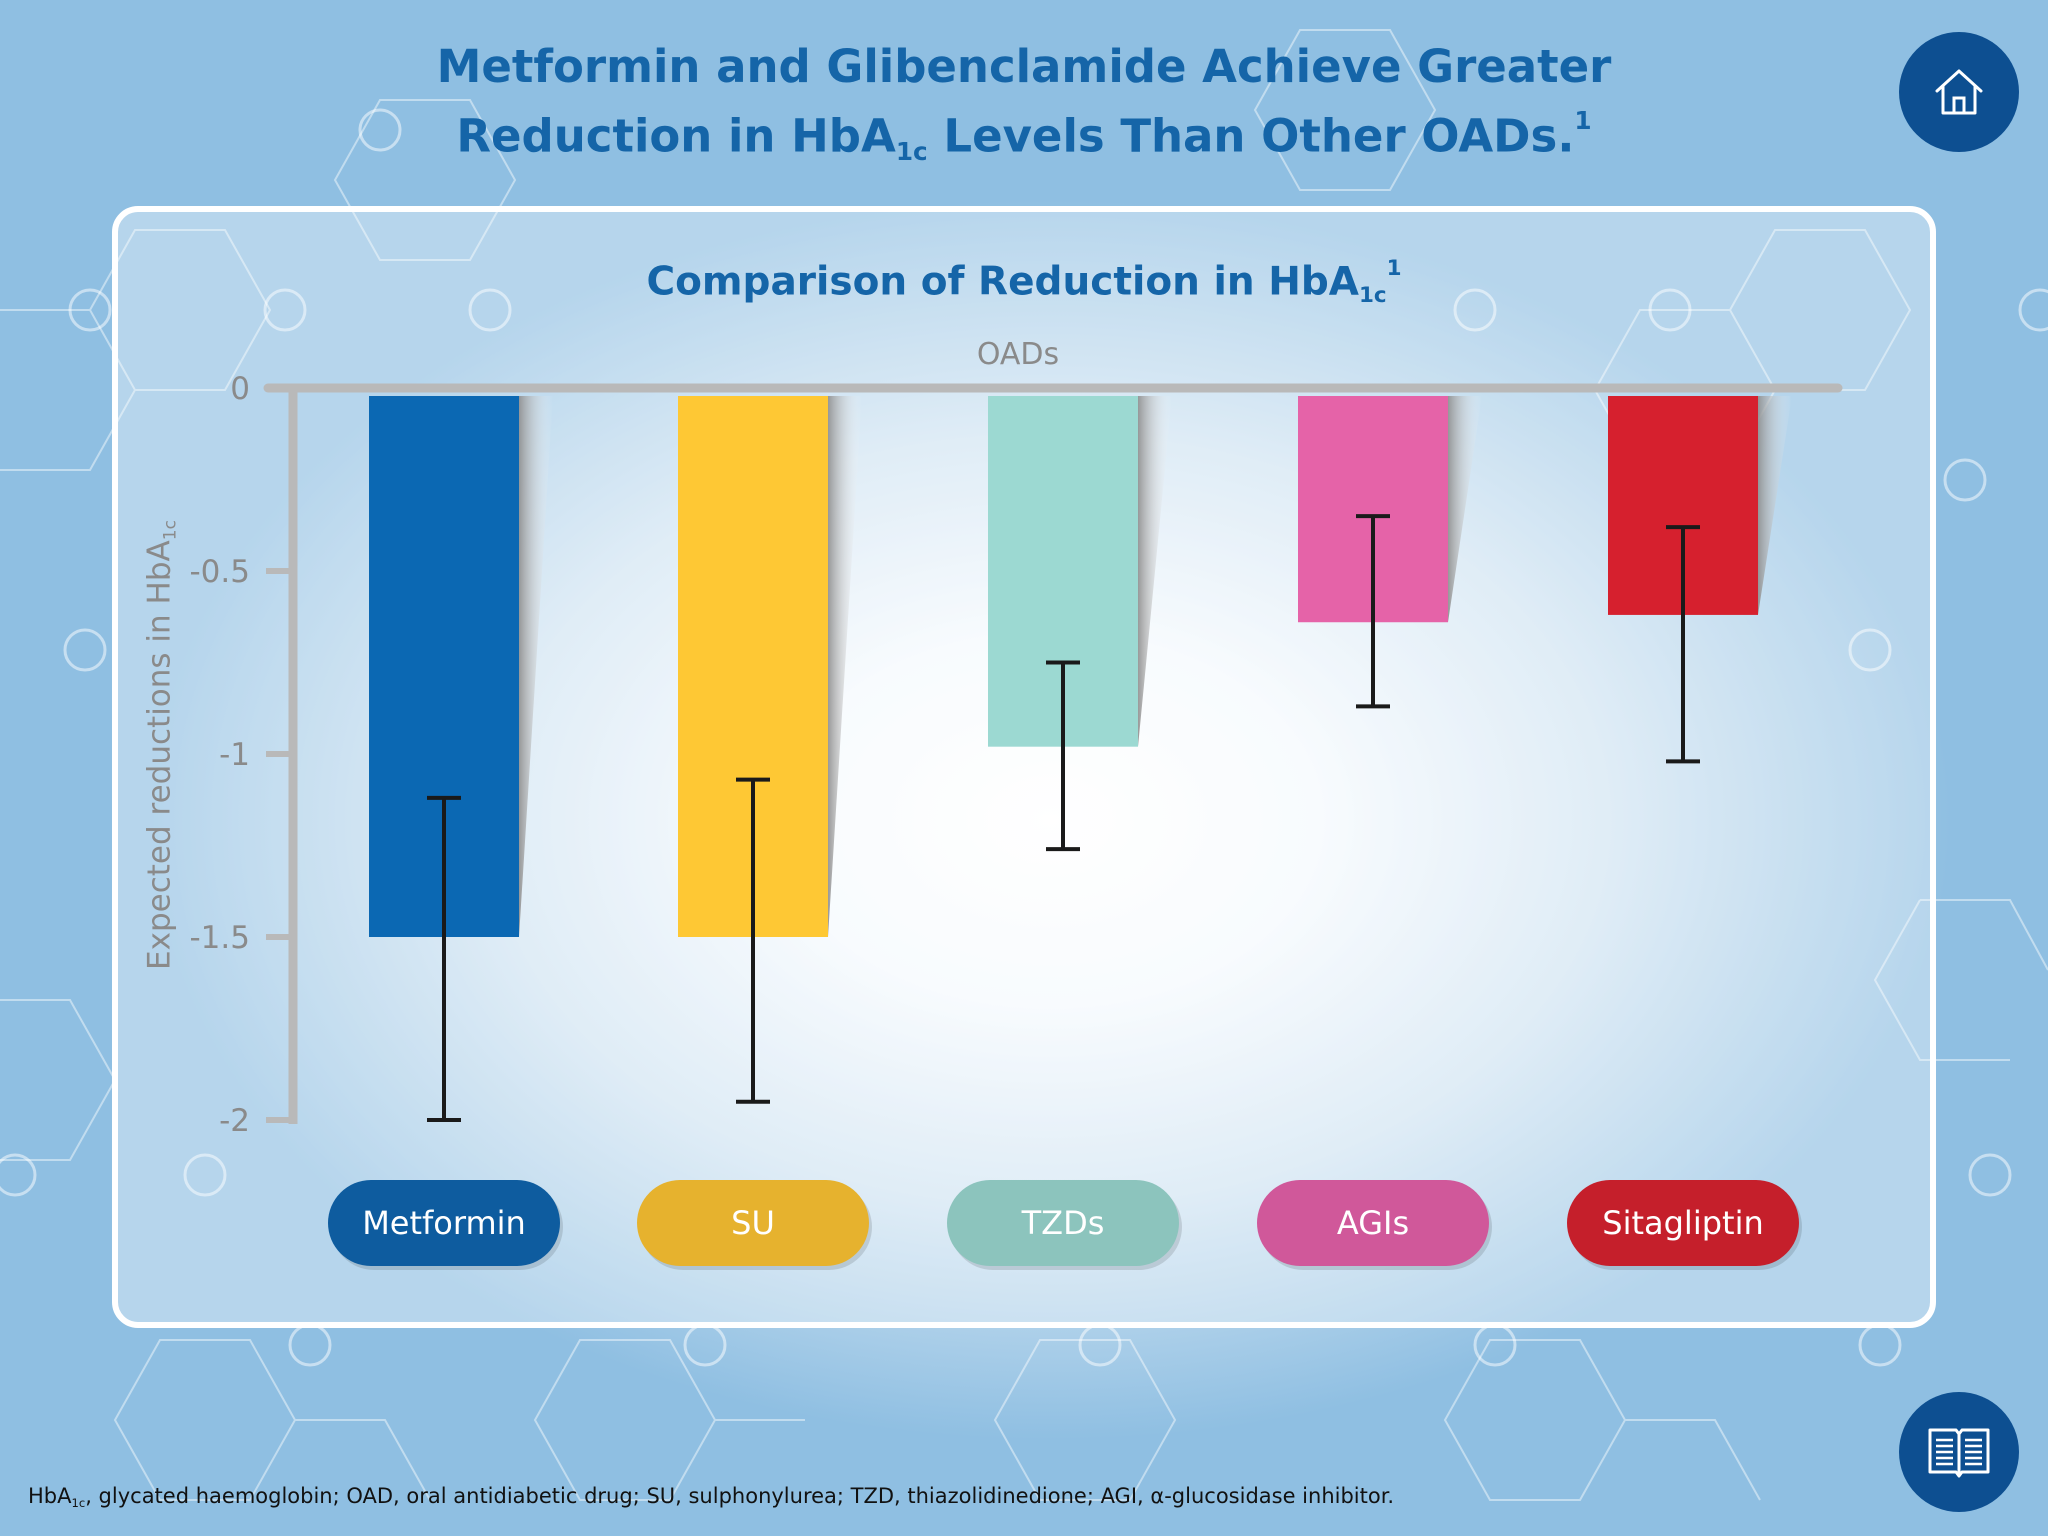 This screenshot has width=2048, height=1536. Describe the element at coordinates (78, 1503) in the screenshot. I see `footnote-subscript: 1c` at that location.